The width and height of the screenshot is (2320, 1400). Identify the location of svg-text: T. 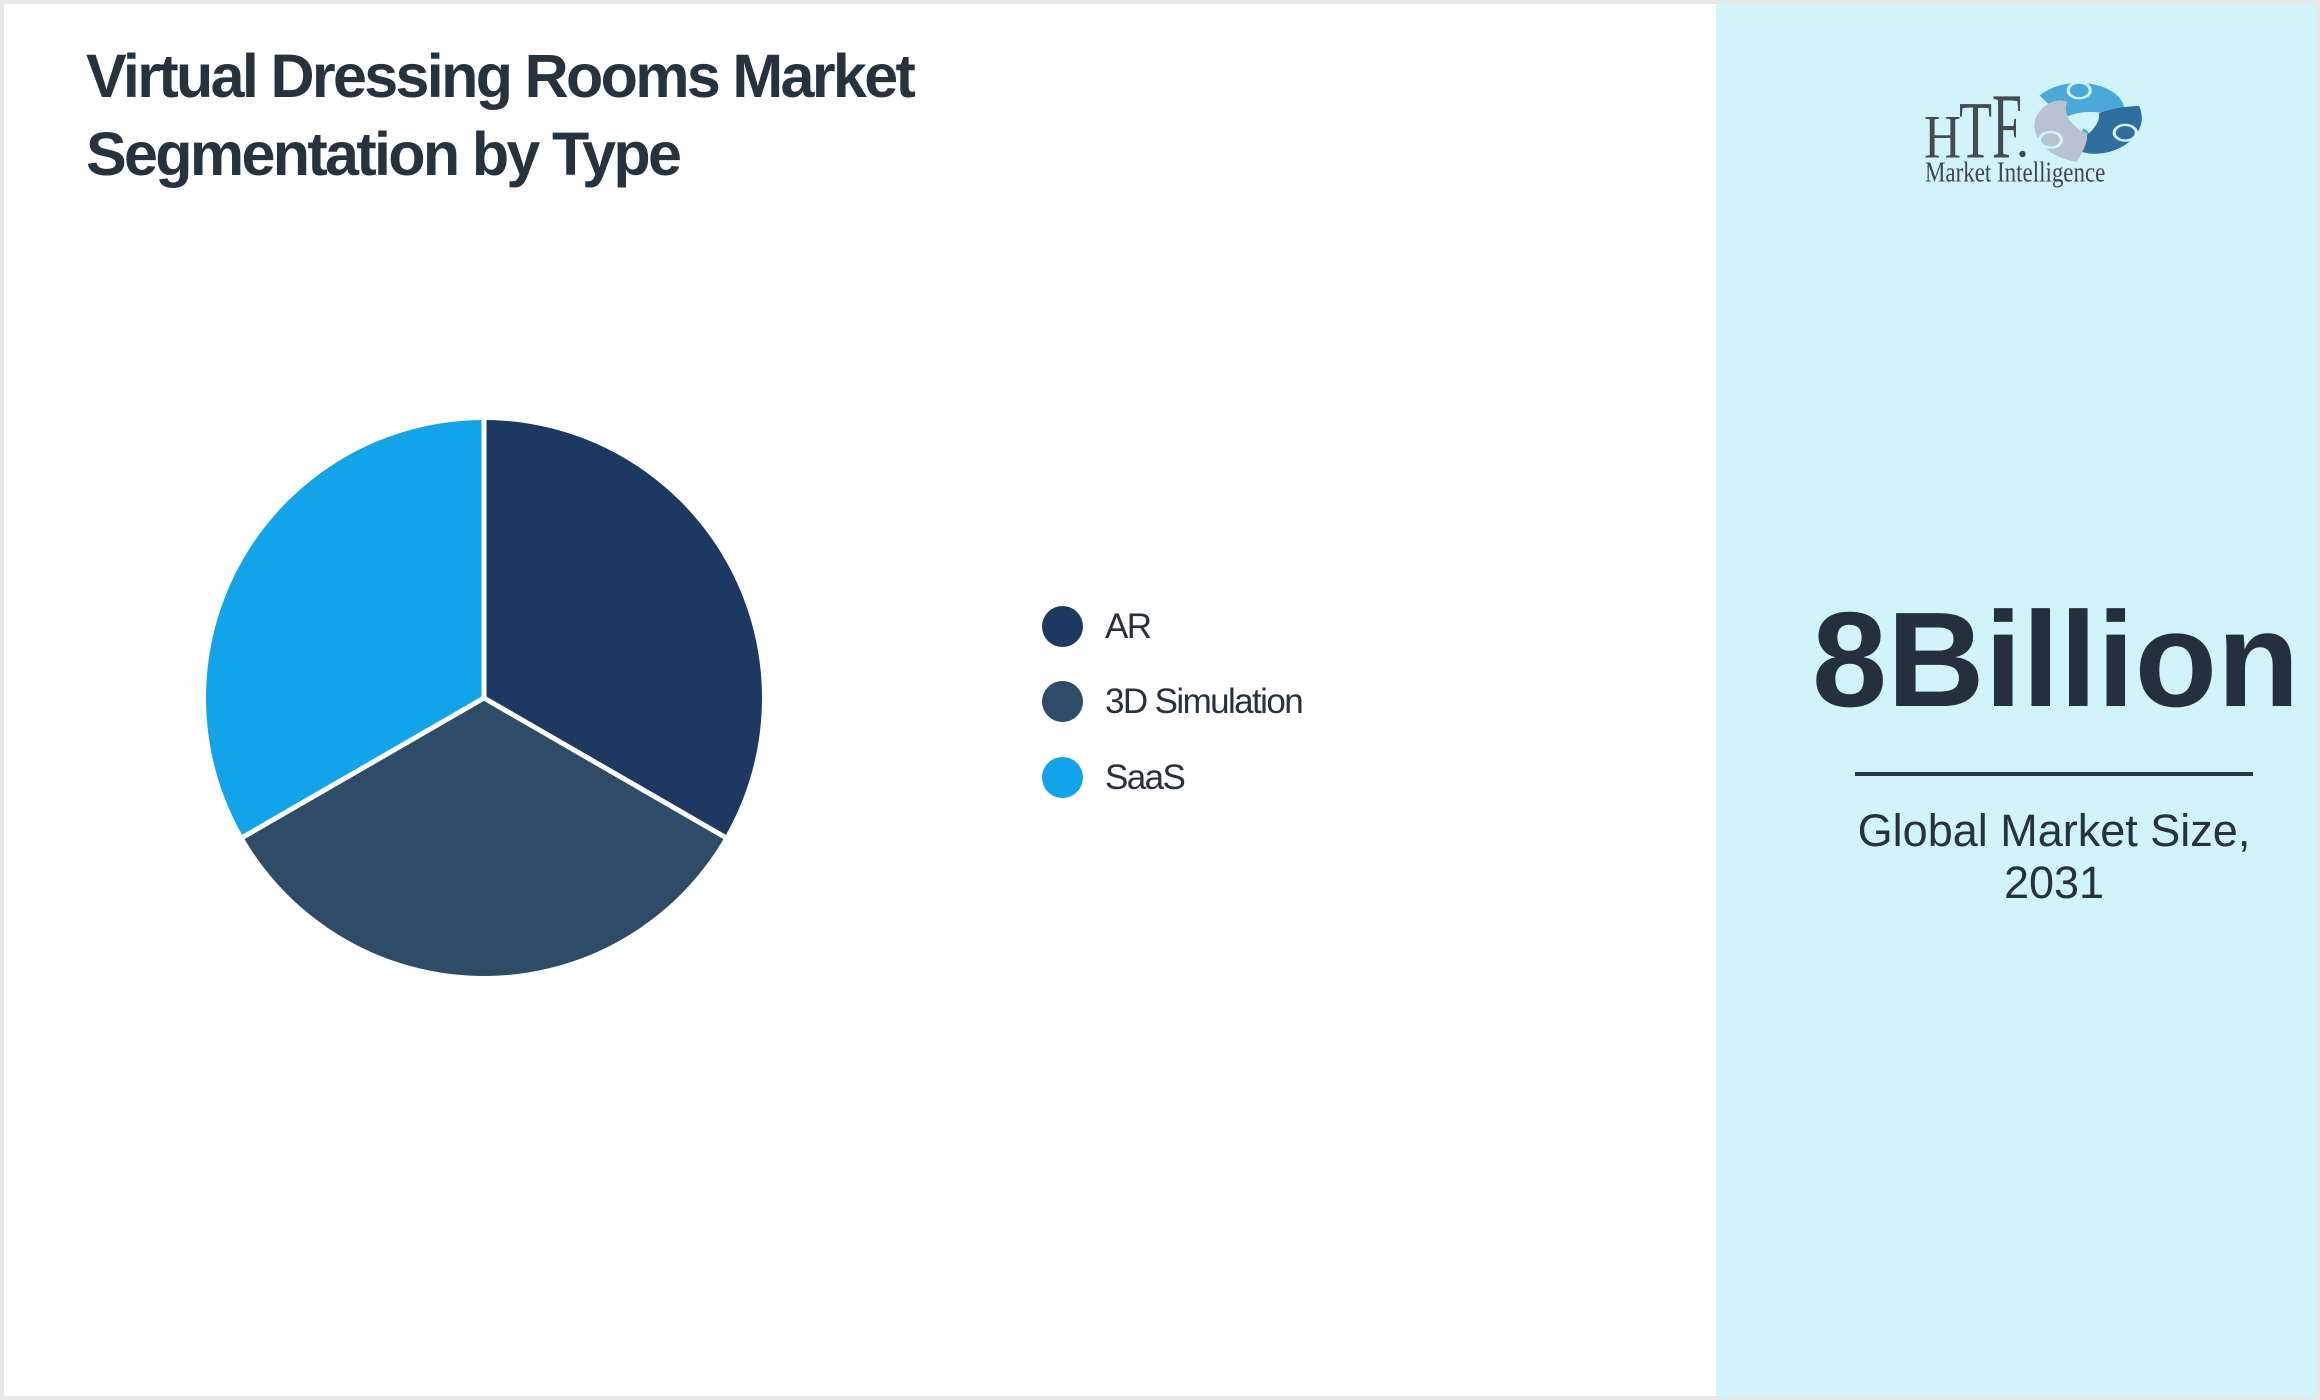
(1975, 130).